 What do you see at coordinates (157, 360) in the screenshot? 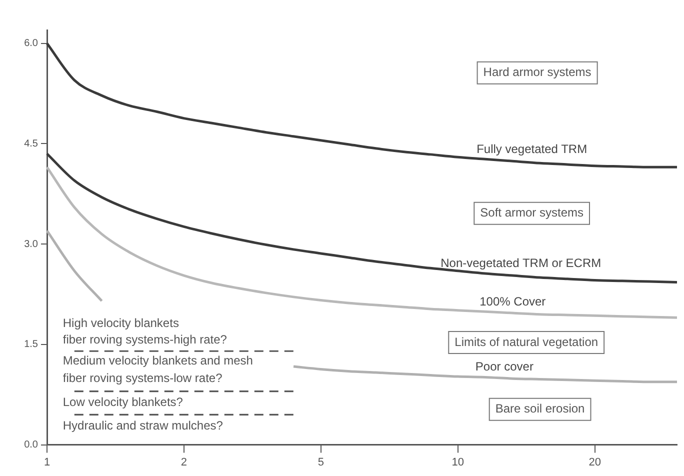
I see `annotation: Medium velocity blankets and mesh` at bounding box center [157, 360].